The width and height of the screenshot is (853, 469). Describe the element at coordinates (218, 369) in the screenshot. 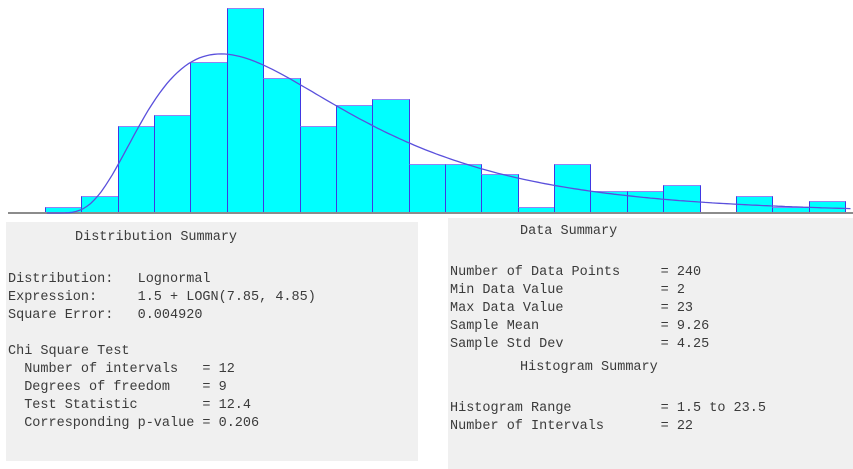

I see `row-value: = 12` at that location.